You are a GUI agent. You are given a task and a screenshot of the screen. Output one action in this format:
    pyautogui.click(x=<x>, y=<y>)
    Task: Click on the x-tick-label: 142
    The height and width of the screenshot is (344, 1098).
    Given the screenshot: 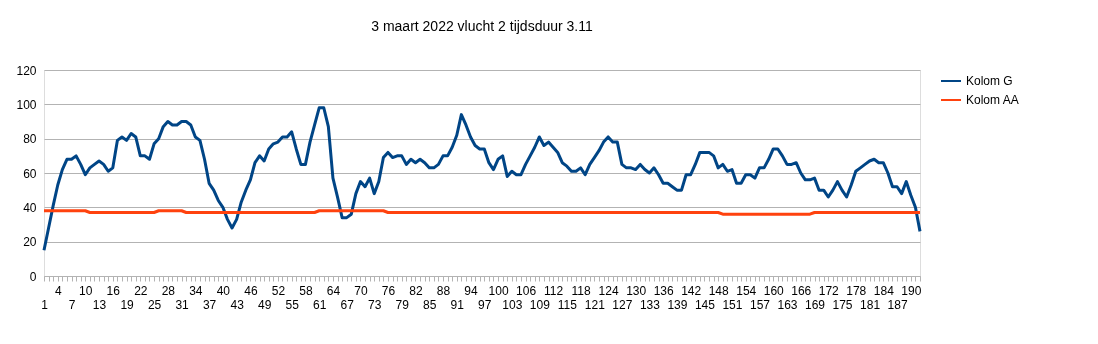 What is the action you would take?
    pyautogui.click(x=691, y=290)
    